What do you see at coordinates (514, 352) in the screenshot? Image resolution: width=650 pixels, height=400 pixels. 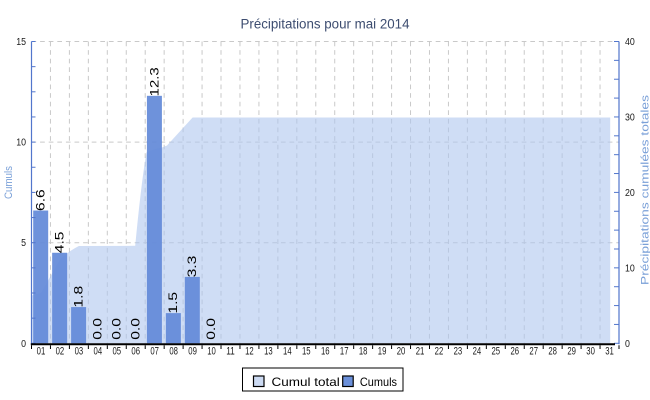 I see `svg-text: 26` at bounding box center [514, 352].